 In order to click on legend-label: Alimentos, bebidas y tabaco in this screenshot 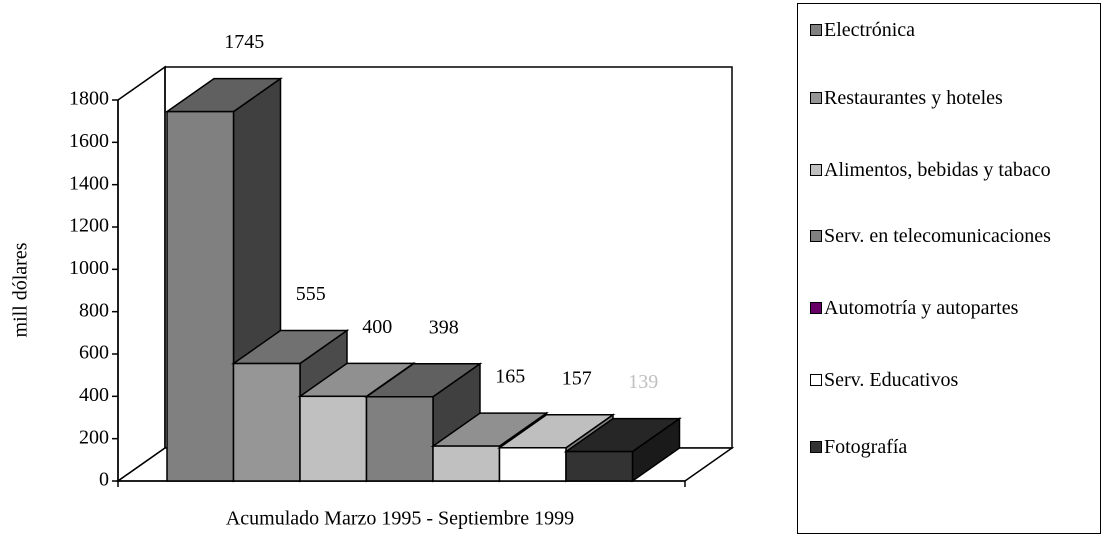, I will do `click(937, 170)`.